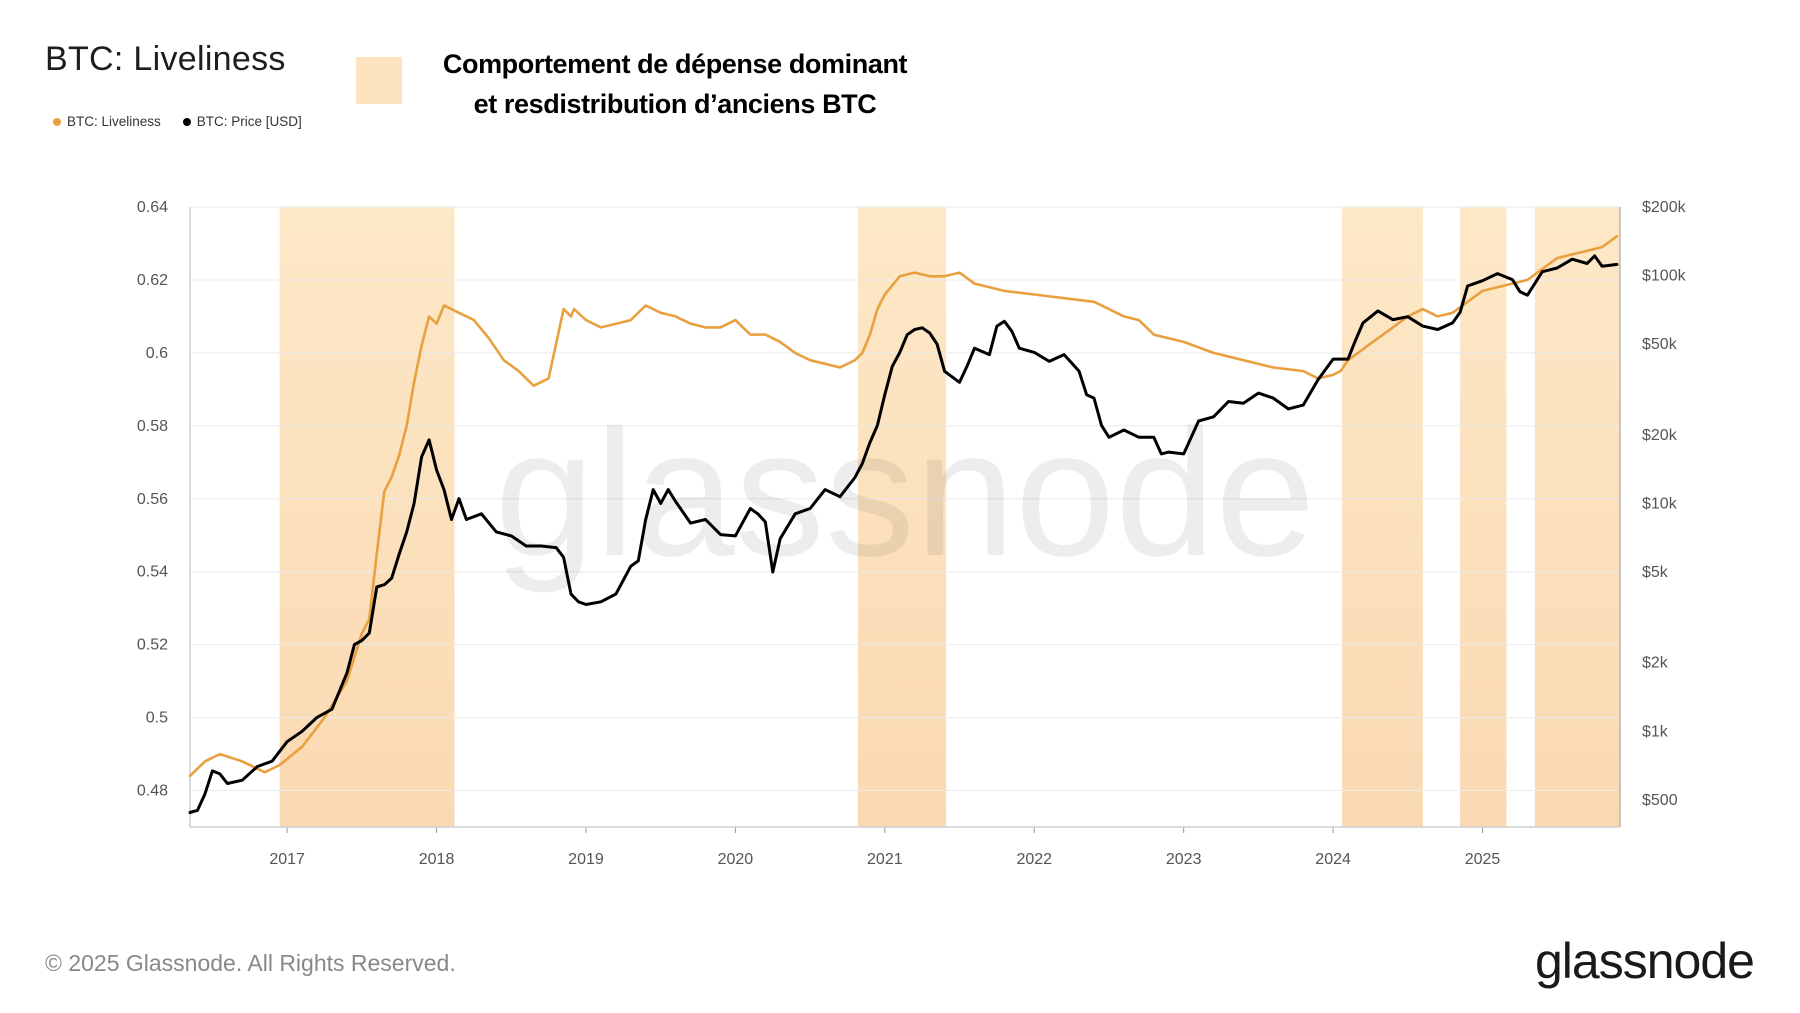  I want to click on x-tick-label: 2021, so click(885, 859).